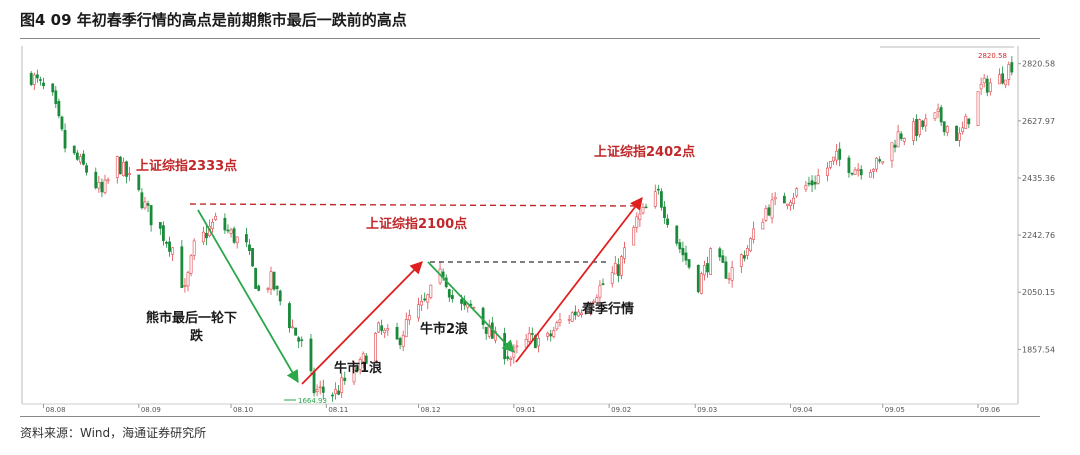  I want to click on annotation-spring-rally: 春季行情, so click(607, 309).